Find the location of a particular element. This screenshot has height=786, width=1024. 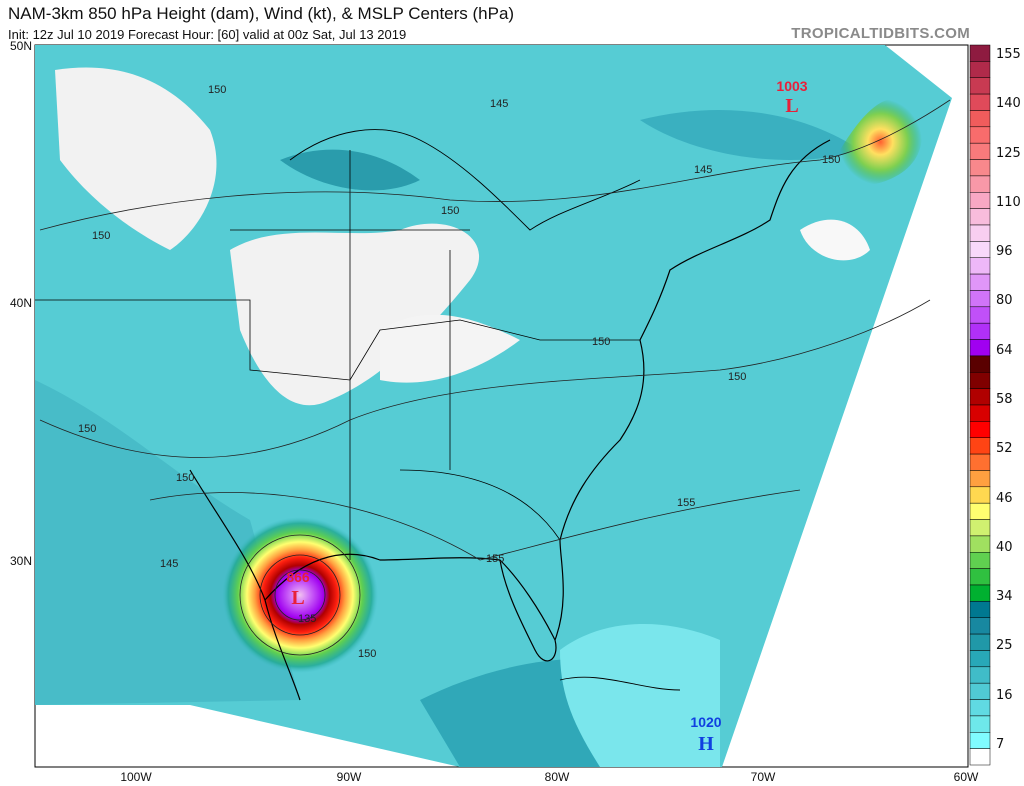

colorbar-label: 155 is located at coordinates (1008, 54).